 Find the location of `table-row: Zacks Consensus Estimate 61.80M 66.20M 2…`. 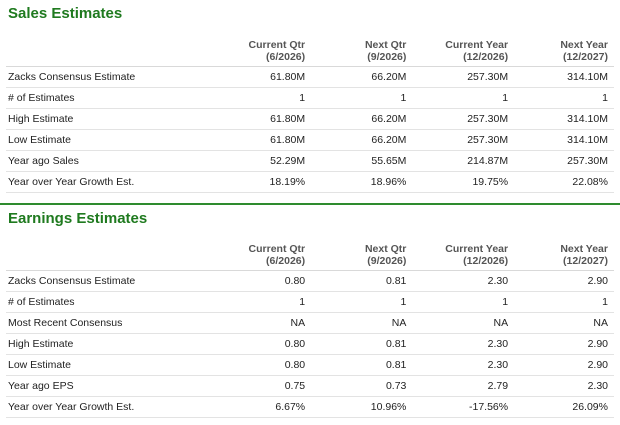

table-row: Zacks Consensus Estimate 61.80M 66.20M 2… is located at coordinates (310, 77).